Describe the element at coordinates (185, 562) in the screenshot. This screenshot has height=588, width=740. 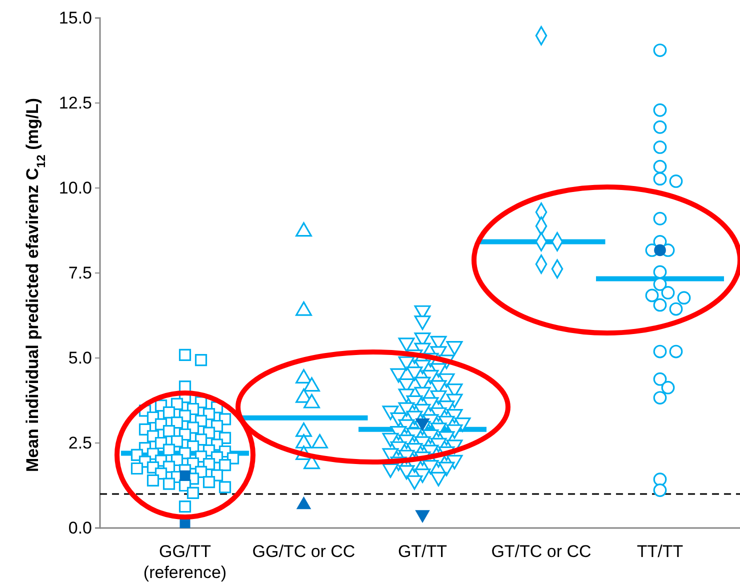
I see `x-tick-label: GG/TT (reference)` at that location.